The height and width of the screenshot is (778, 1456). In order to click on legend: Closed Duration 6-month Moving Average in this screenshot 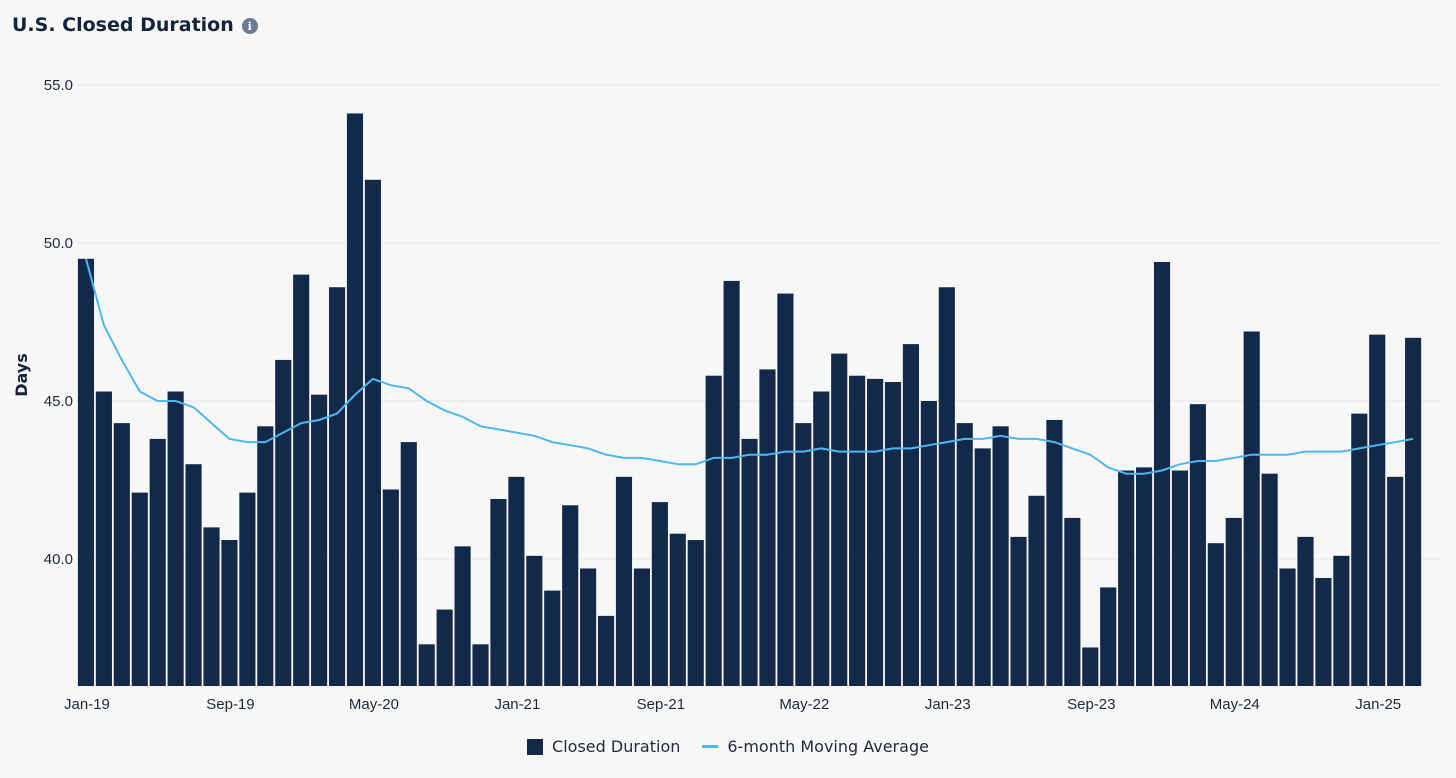, I will do `click(728, 746)`.